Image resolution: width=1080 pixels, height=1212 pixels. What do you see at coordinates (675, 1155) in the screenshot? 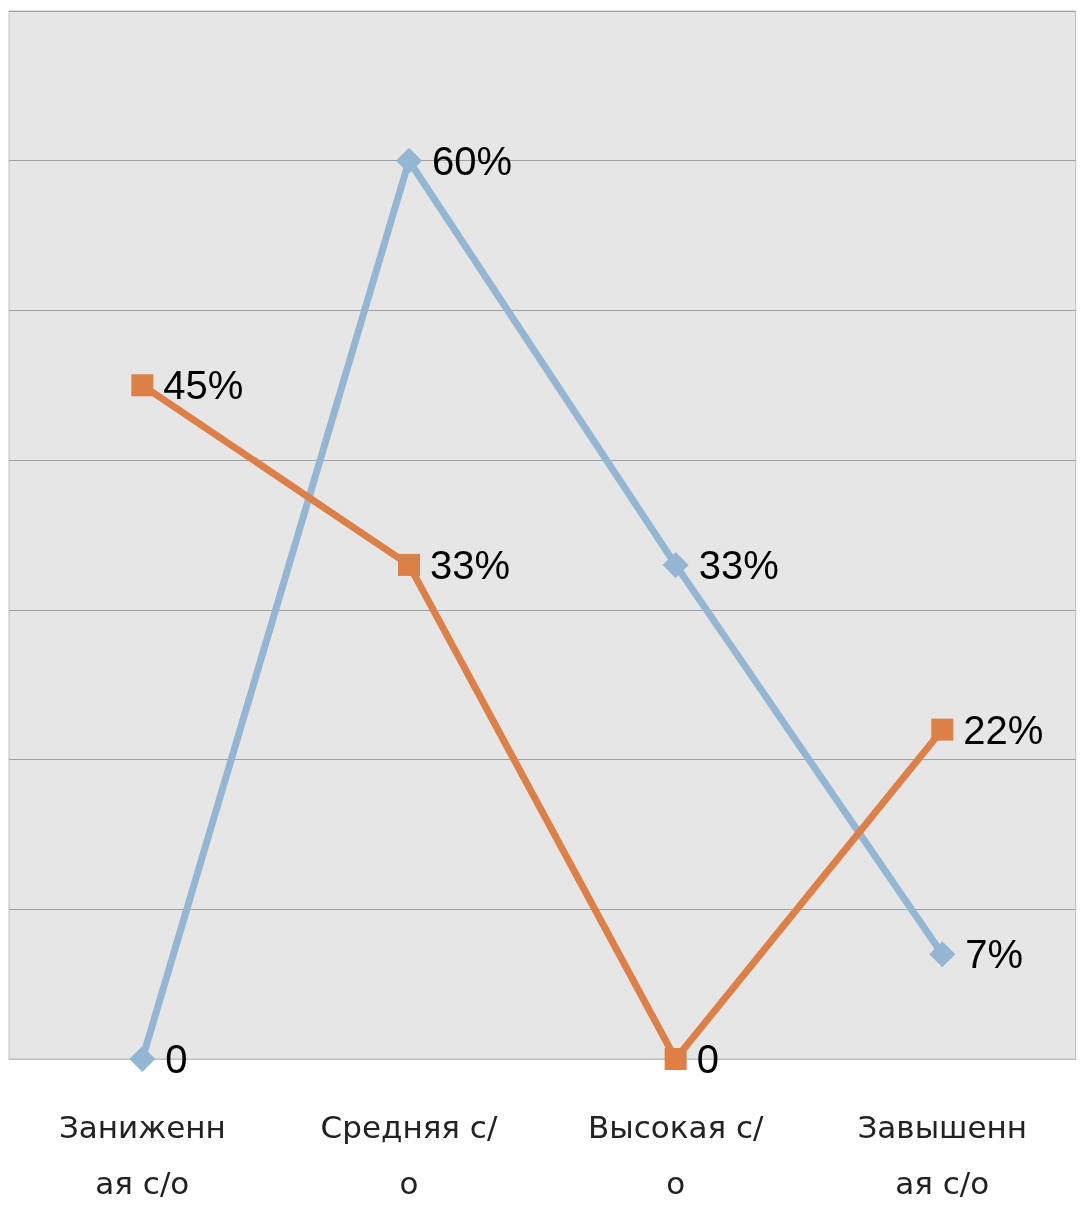
I see `x-tick-label: Высокая с/о` at bounding box center [675, 1155].